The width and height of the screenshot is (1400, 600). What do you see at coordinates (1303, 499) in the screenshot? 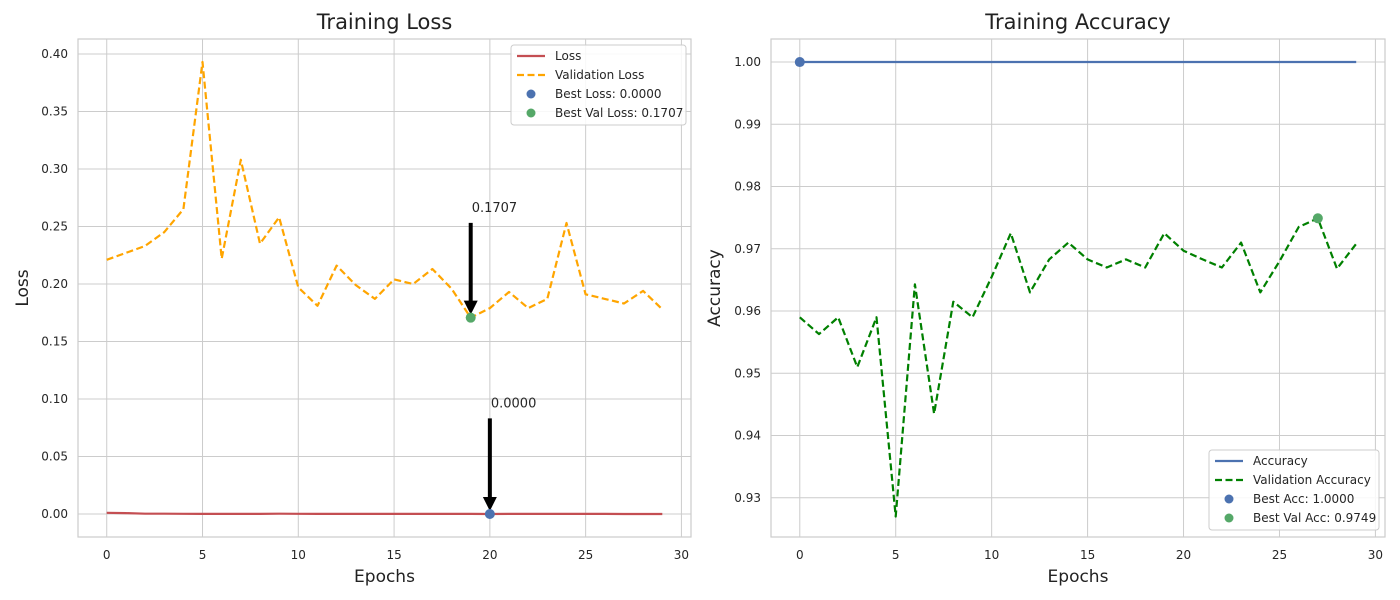
I see `legend-label: Best Acc: 1.0000` at bounding box center [1303, 499].